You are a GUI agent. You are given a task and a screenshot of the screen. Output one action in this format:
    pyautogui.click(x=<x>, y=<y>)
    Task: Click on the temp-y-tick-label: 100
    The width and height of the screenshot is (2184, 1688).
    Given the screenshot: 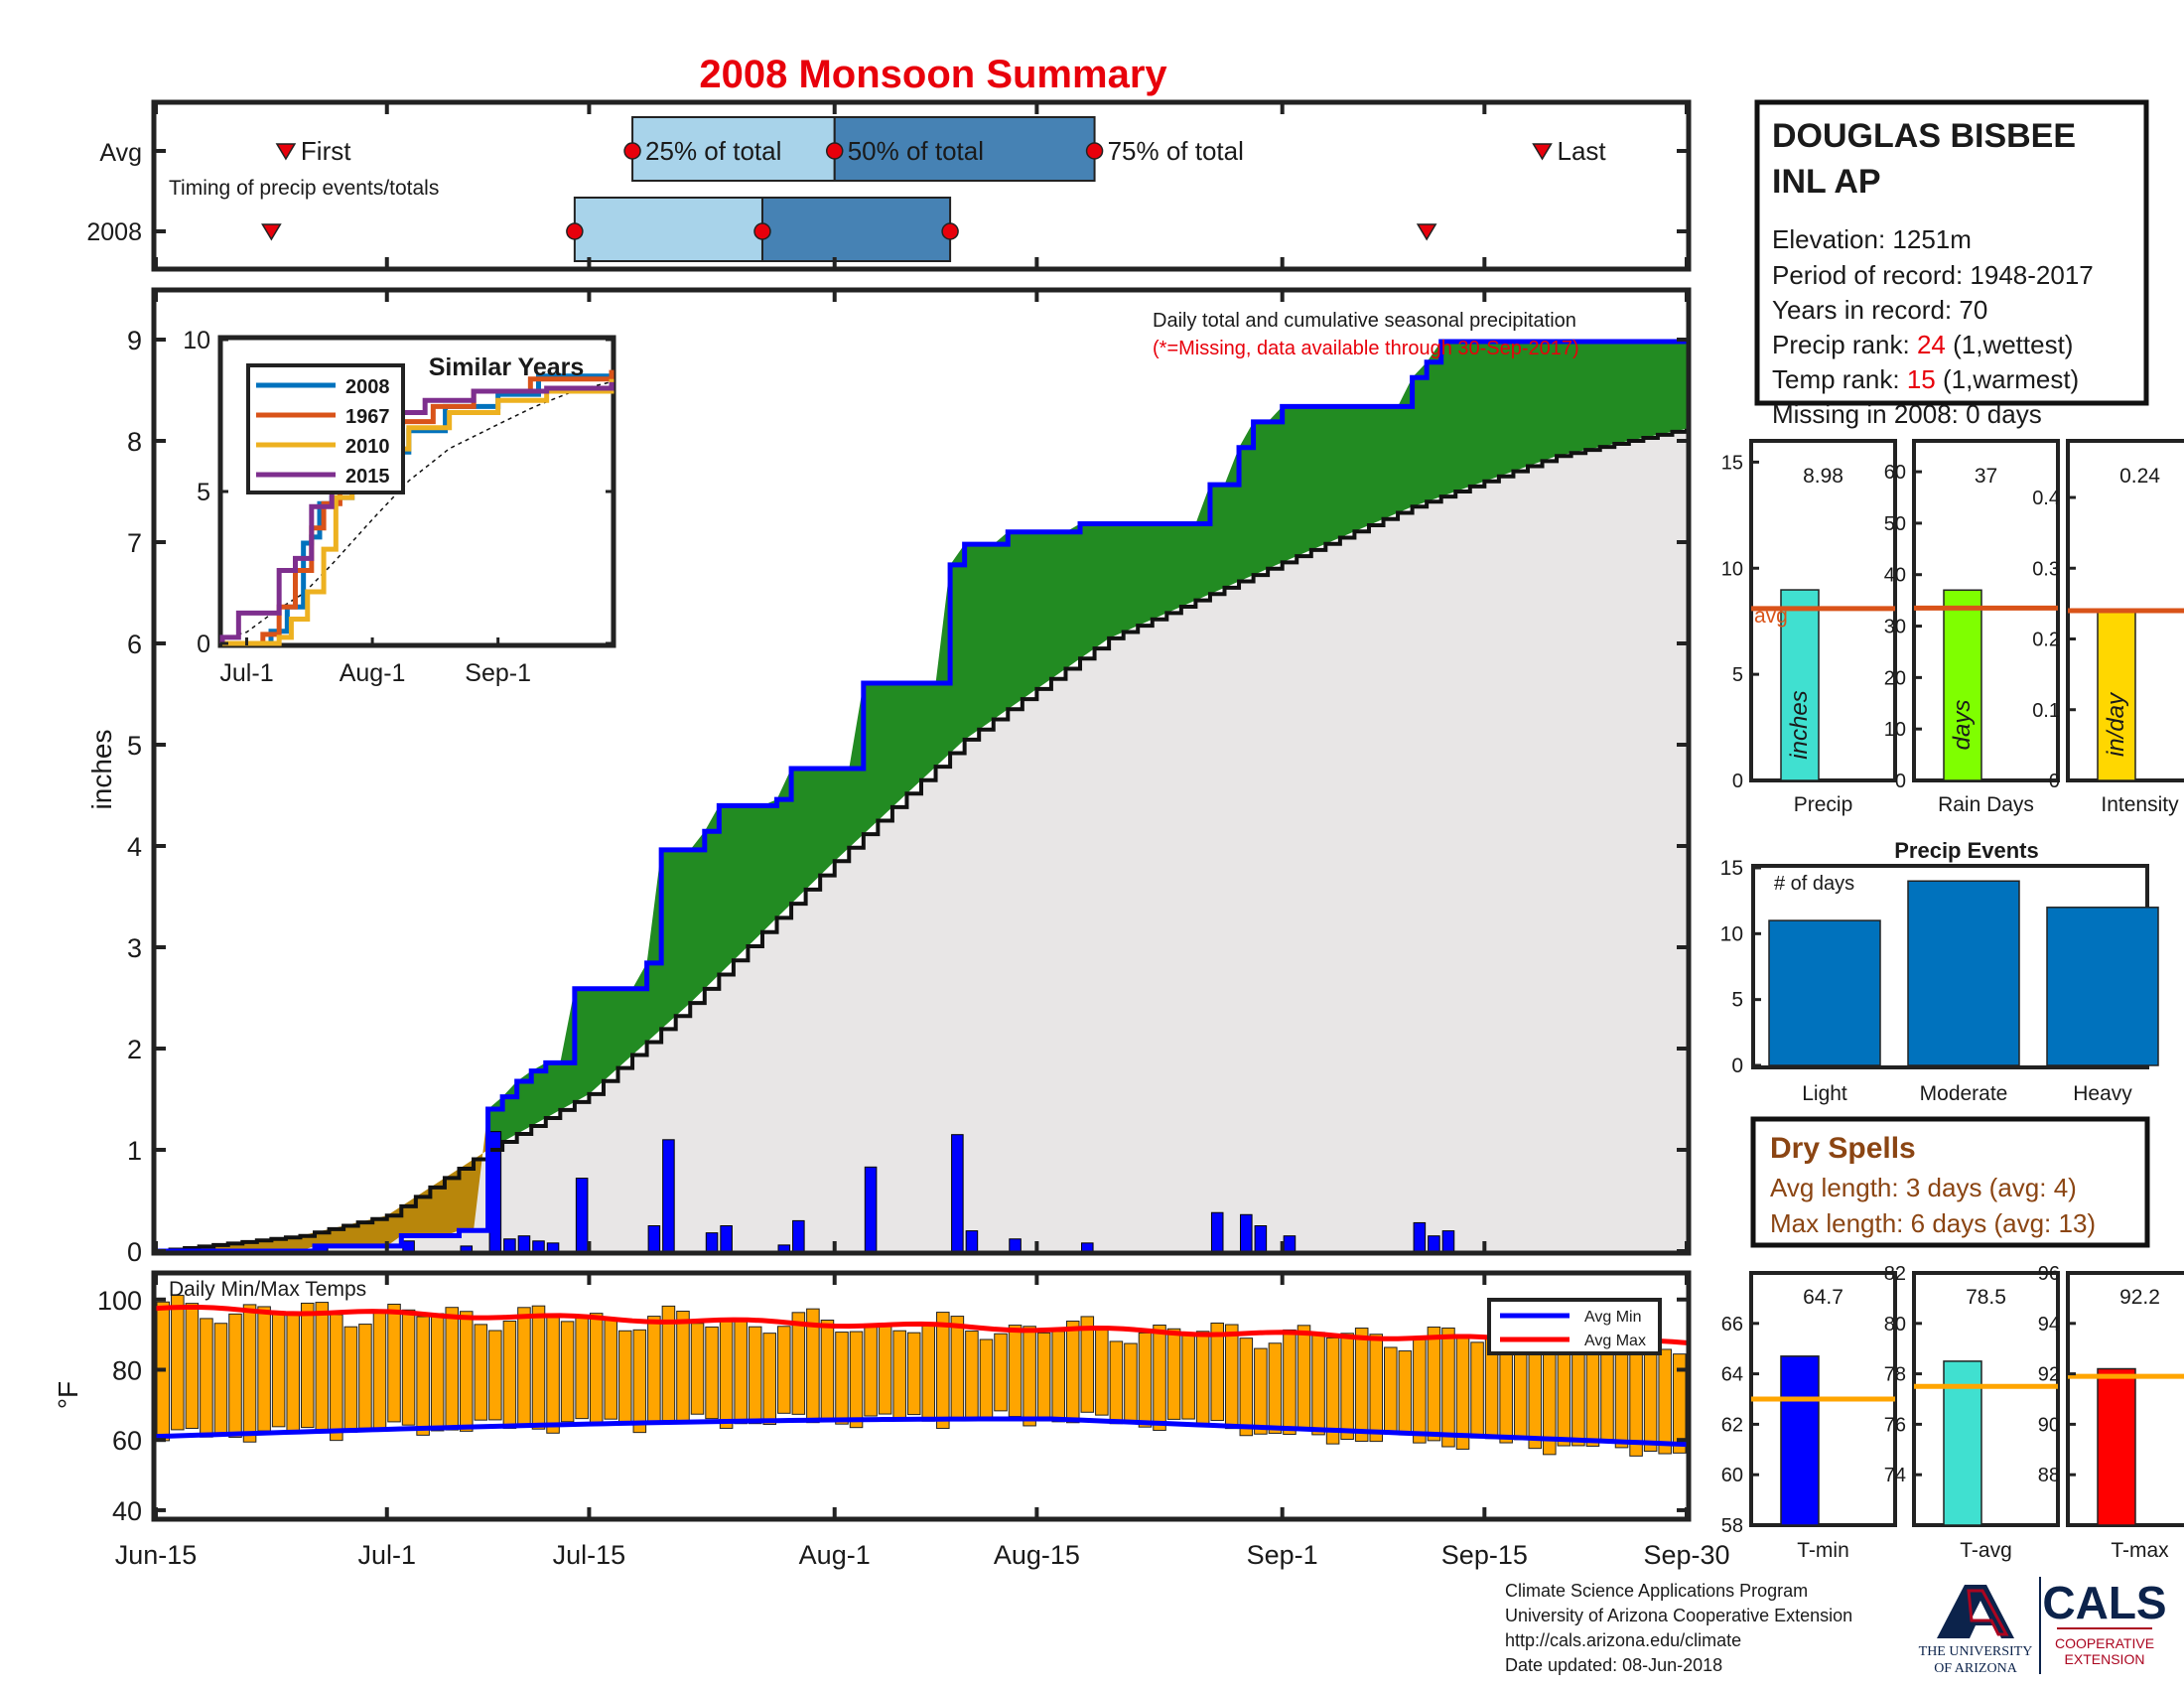 What is the action you would take?
    pyautogui.click(x=119, y=1301)
    